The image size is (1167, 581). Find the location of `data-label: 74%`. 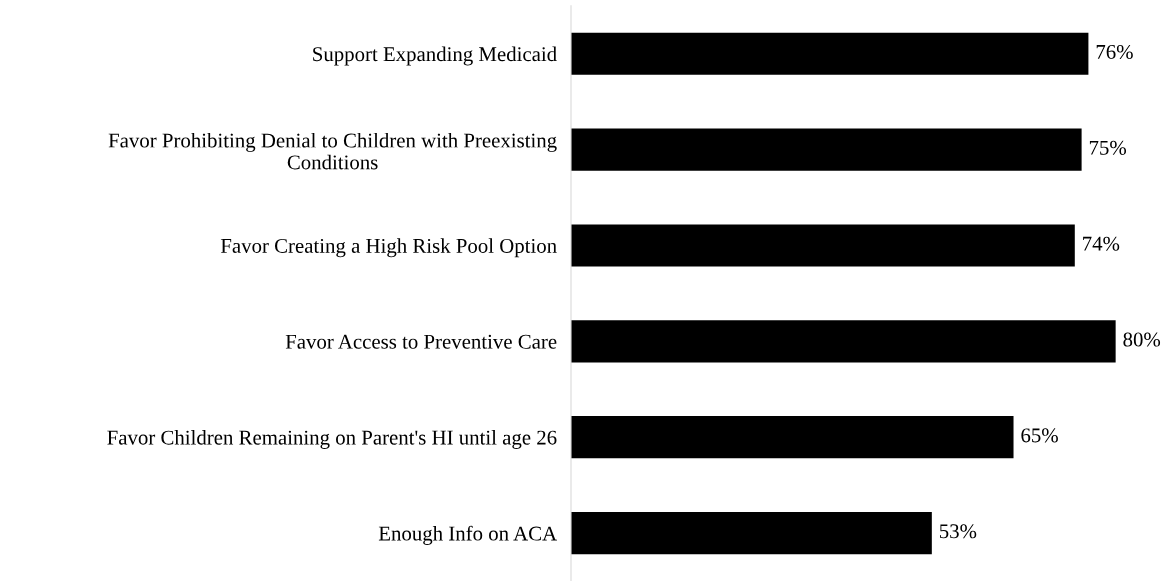

data-label: 74% is located at coordinates (1101, 243).